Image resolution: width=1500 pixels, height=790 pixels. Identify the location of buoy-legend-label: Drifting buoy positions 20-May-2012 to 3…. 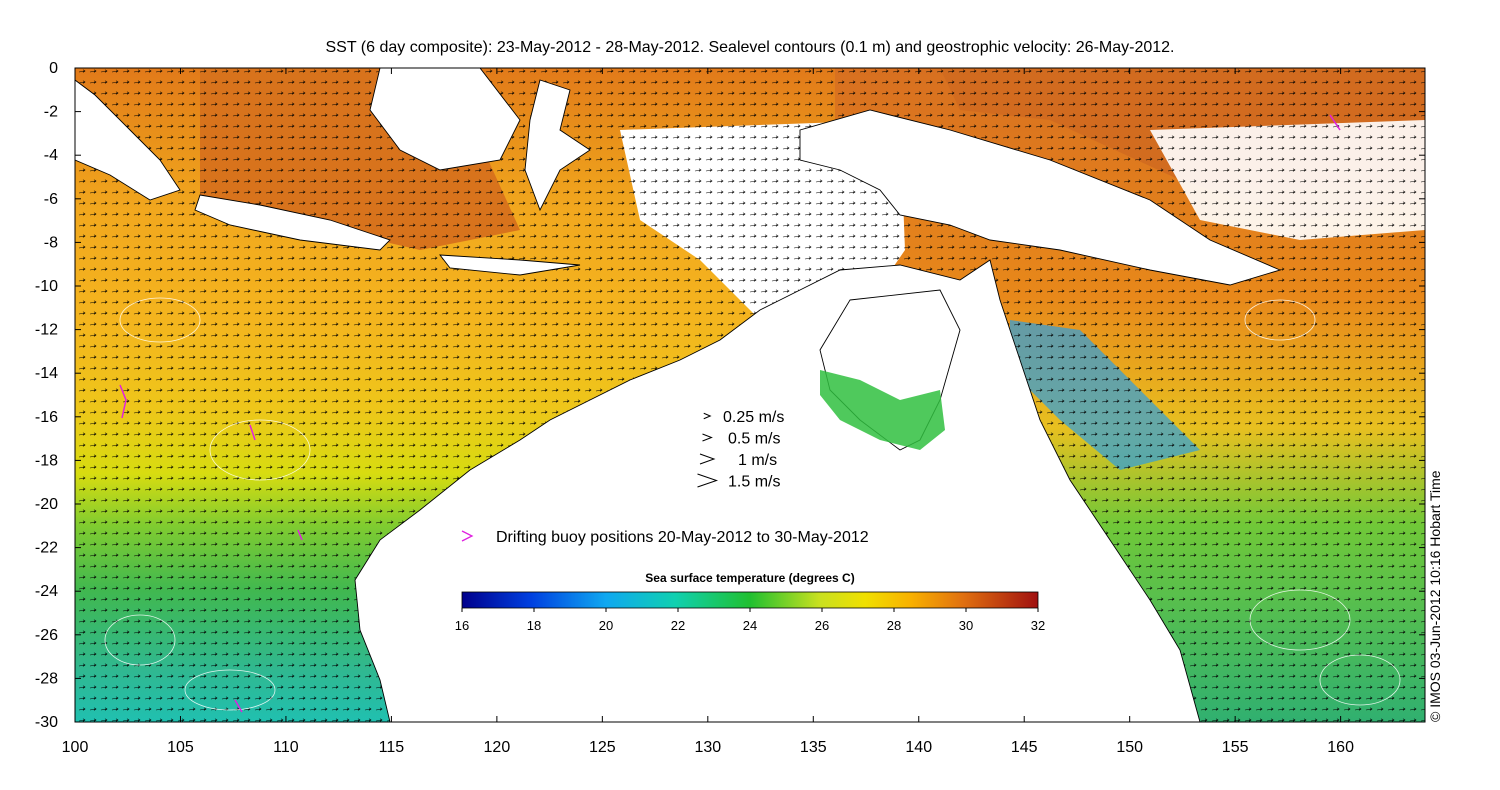
(682, 537).